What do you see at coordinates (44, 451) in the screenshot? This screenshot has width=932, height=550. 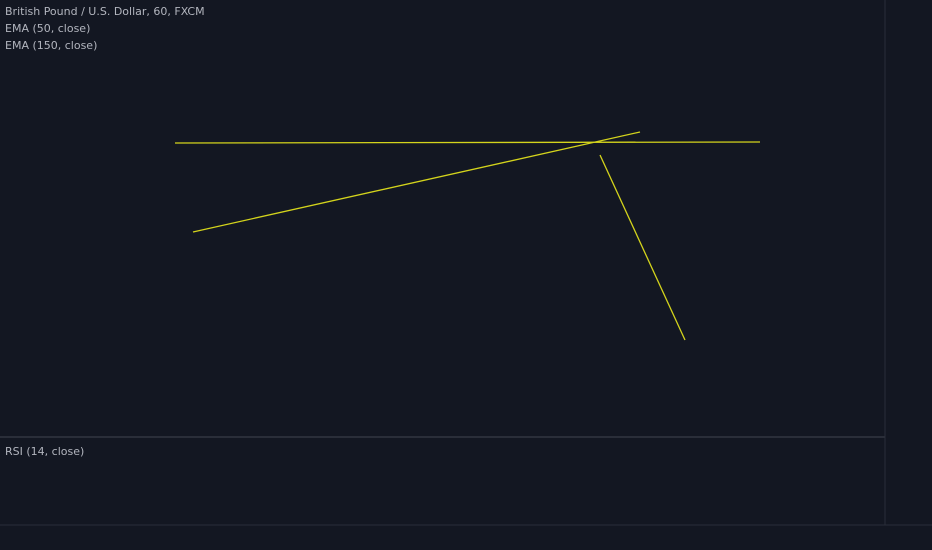 I see `rsi-title: RSI (14, close)` at bounding box center [44, 451].